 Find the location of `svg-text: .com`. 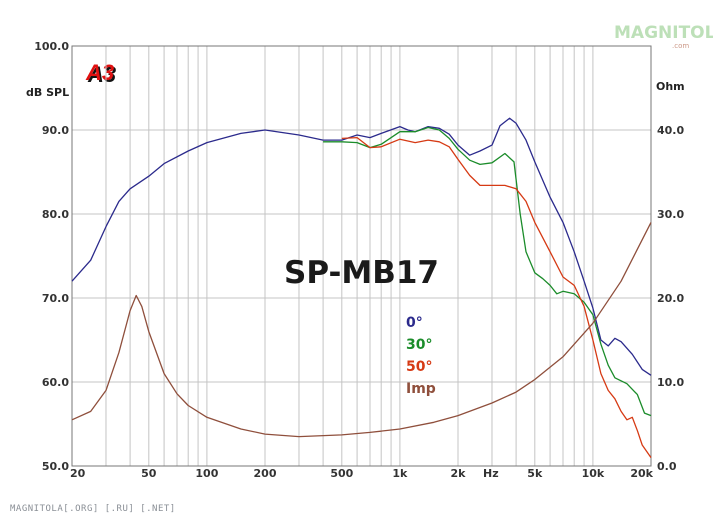

svg-text: .com is located at coordinates (680, 46).